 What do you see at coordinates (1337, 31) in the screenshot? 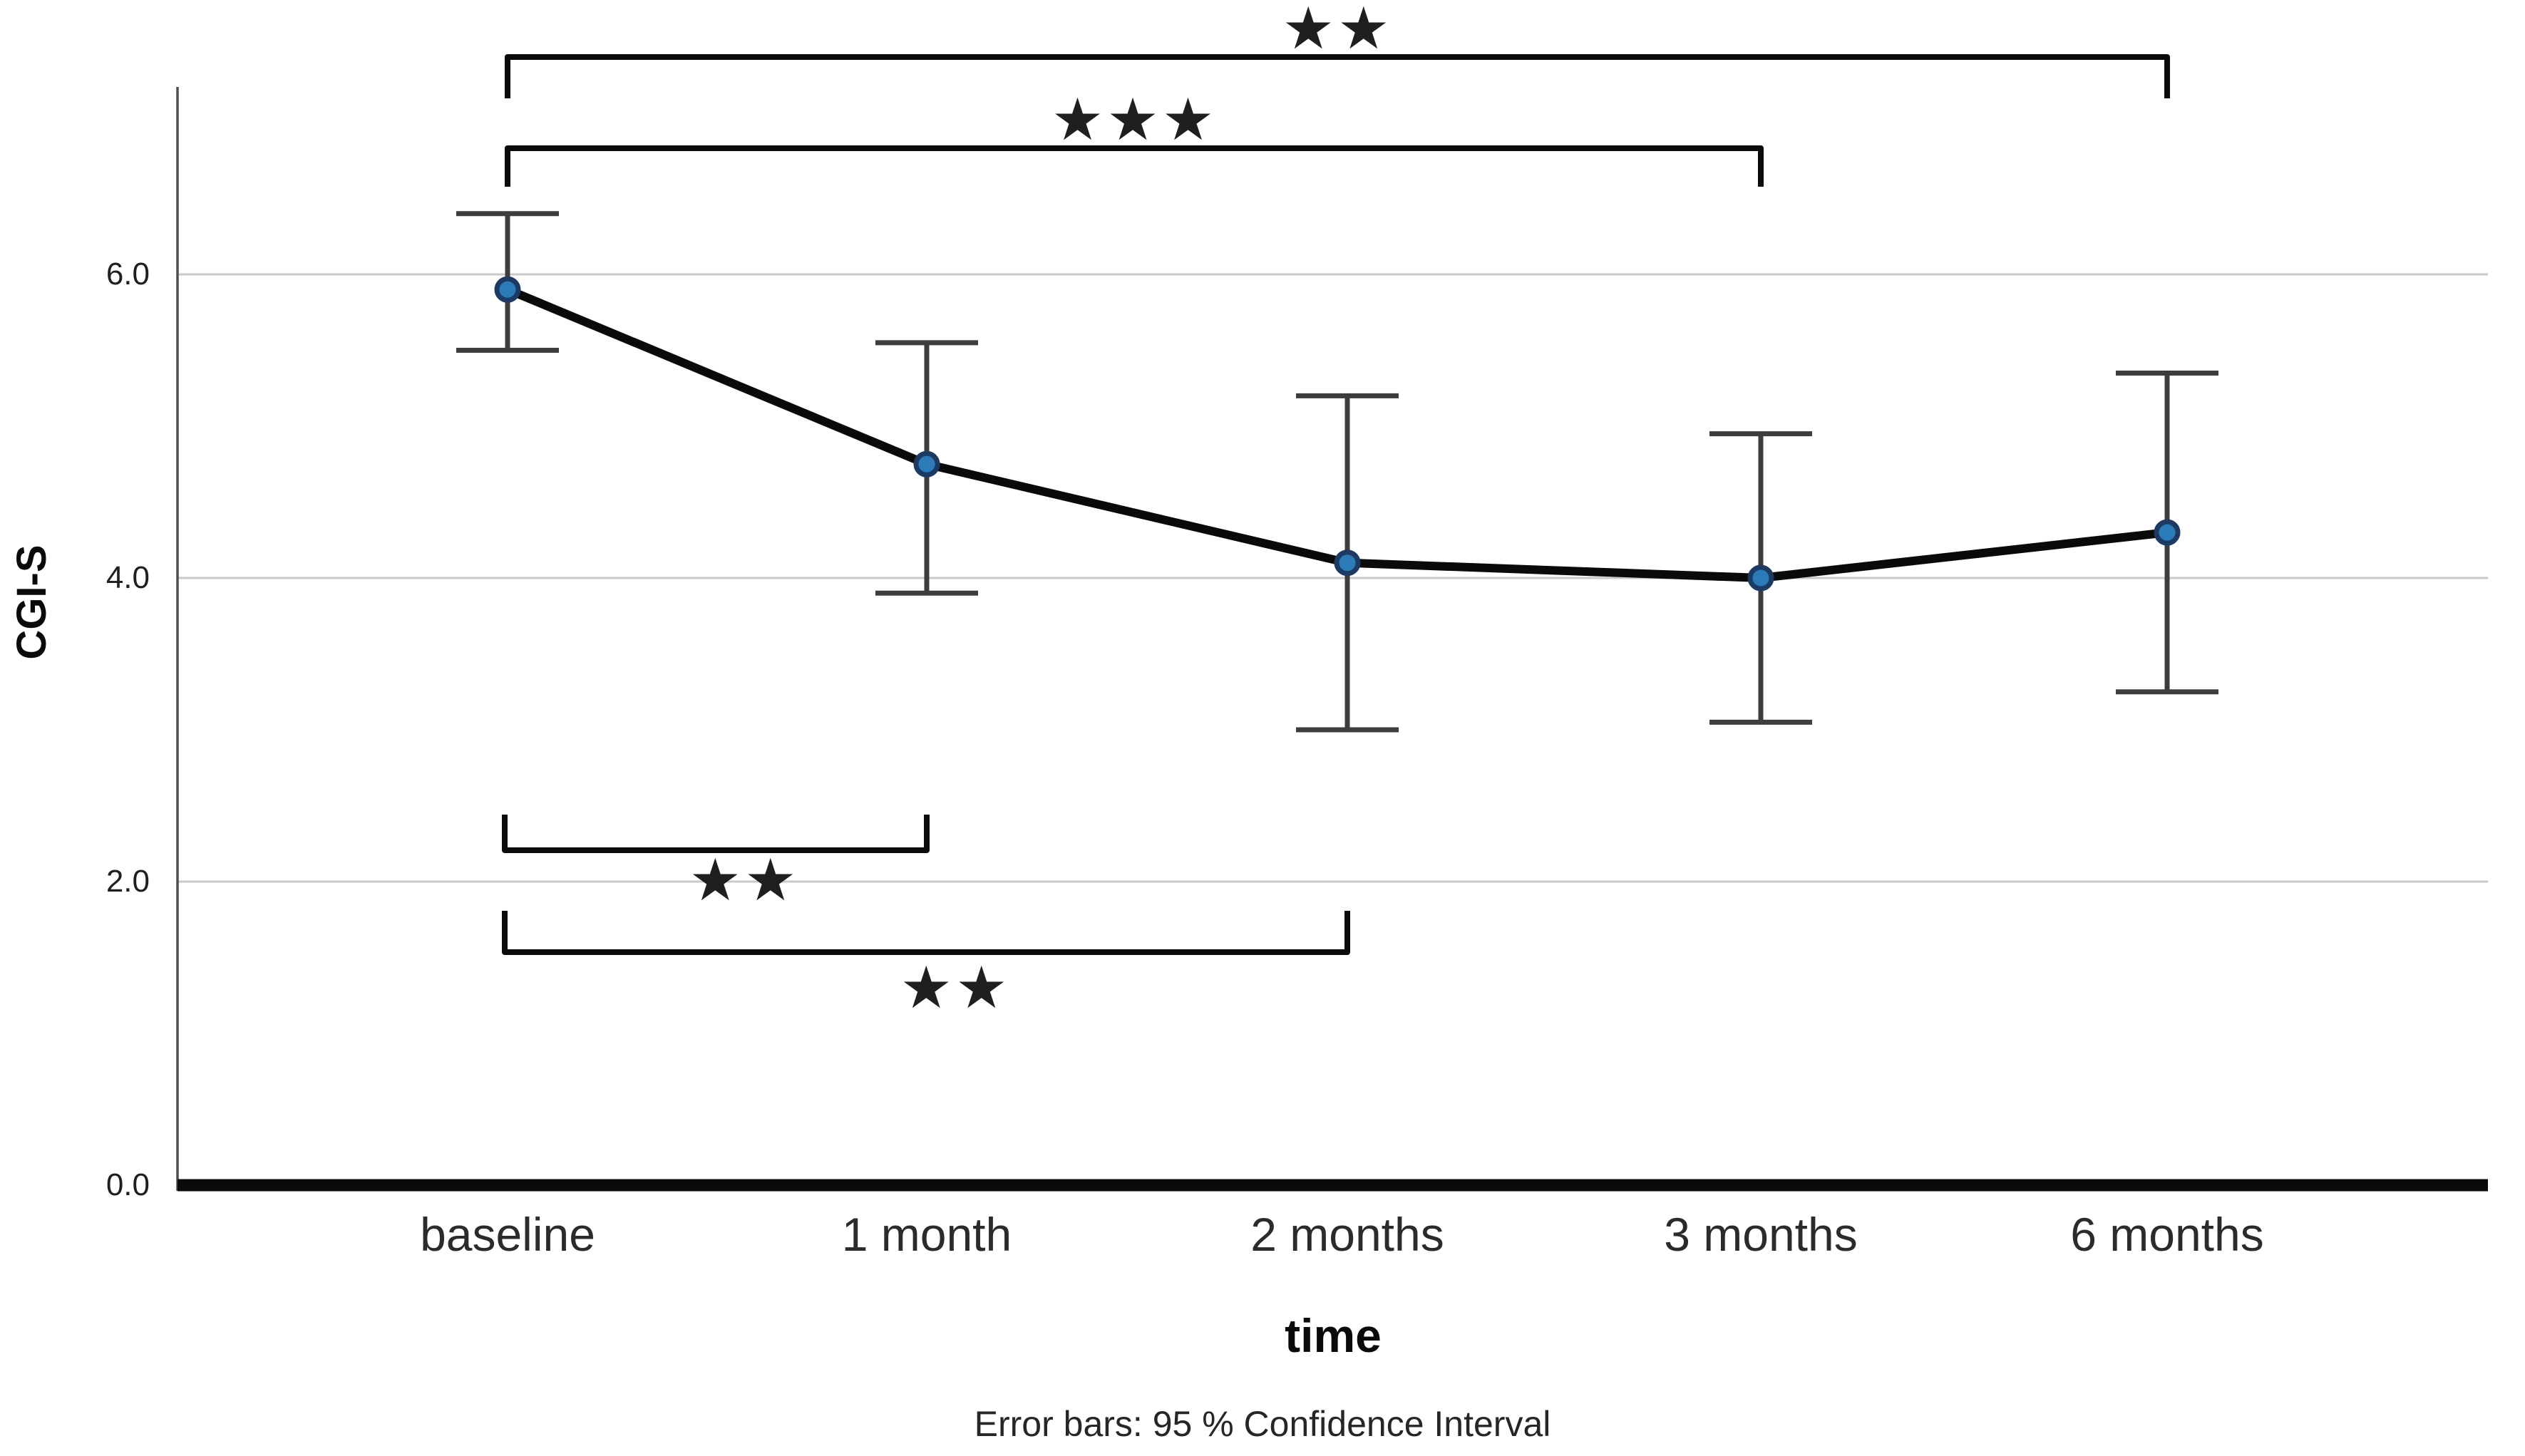
I see `significance-stars-baseline-6months: ★★` at bounding box center [1337, 31].